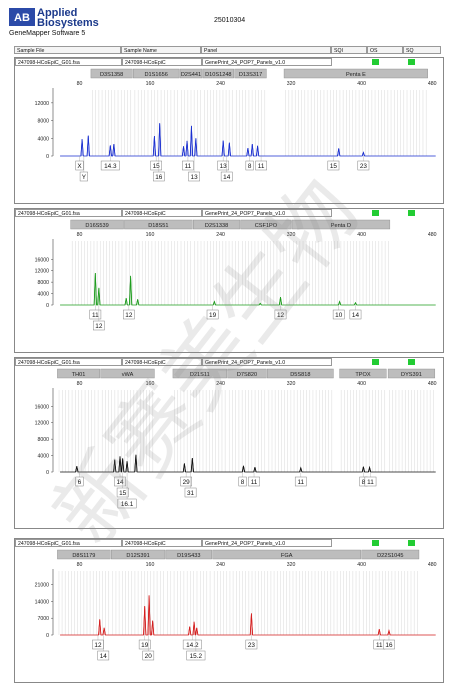 The image size is (455, 686). What do you see at coordinates (68, 62) in the screenshot?
I see `sample-file-value: 247098-HCoEpiC_G01.fsa` at bounding box center [68, 62].